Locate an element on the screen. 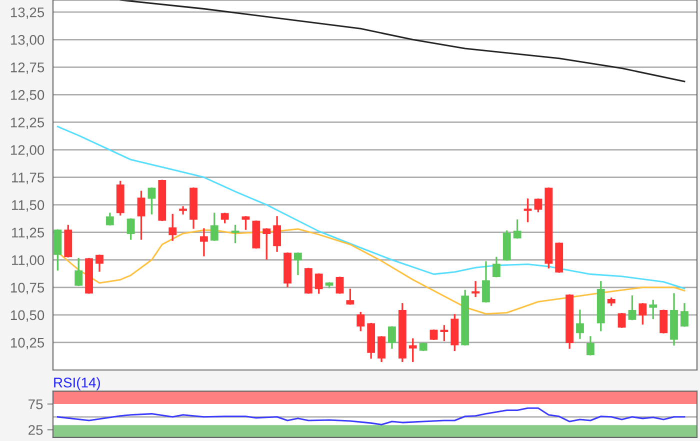  y-tick-label: 11,00 is located at coordinates (28, 261).